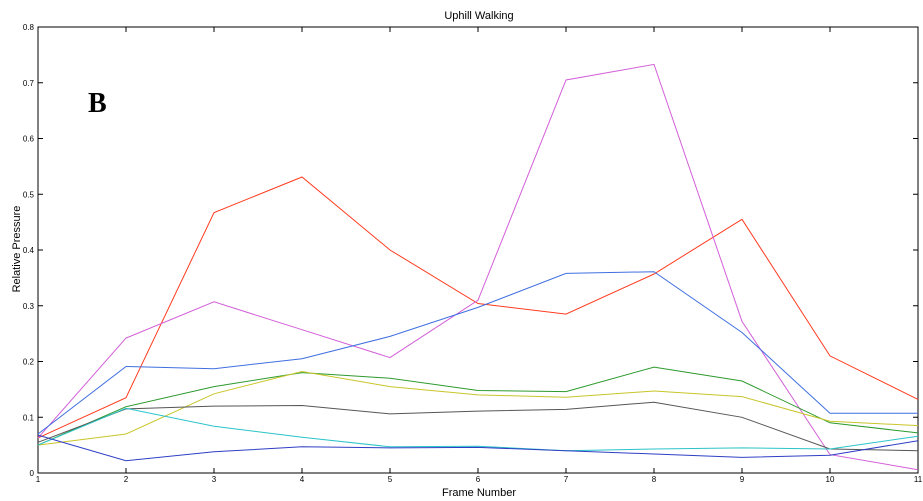 The width and height of the screenshot is (923, 501). What do you see at coordinates (29, 362) in the screenshot?
I see `y-tick-label: 0.2` at bounding box center [29, 362].